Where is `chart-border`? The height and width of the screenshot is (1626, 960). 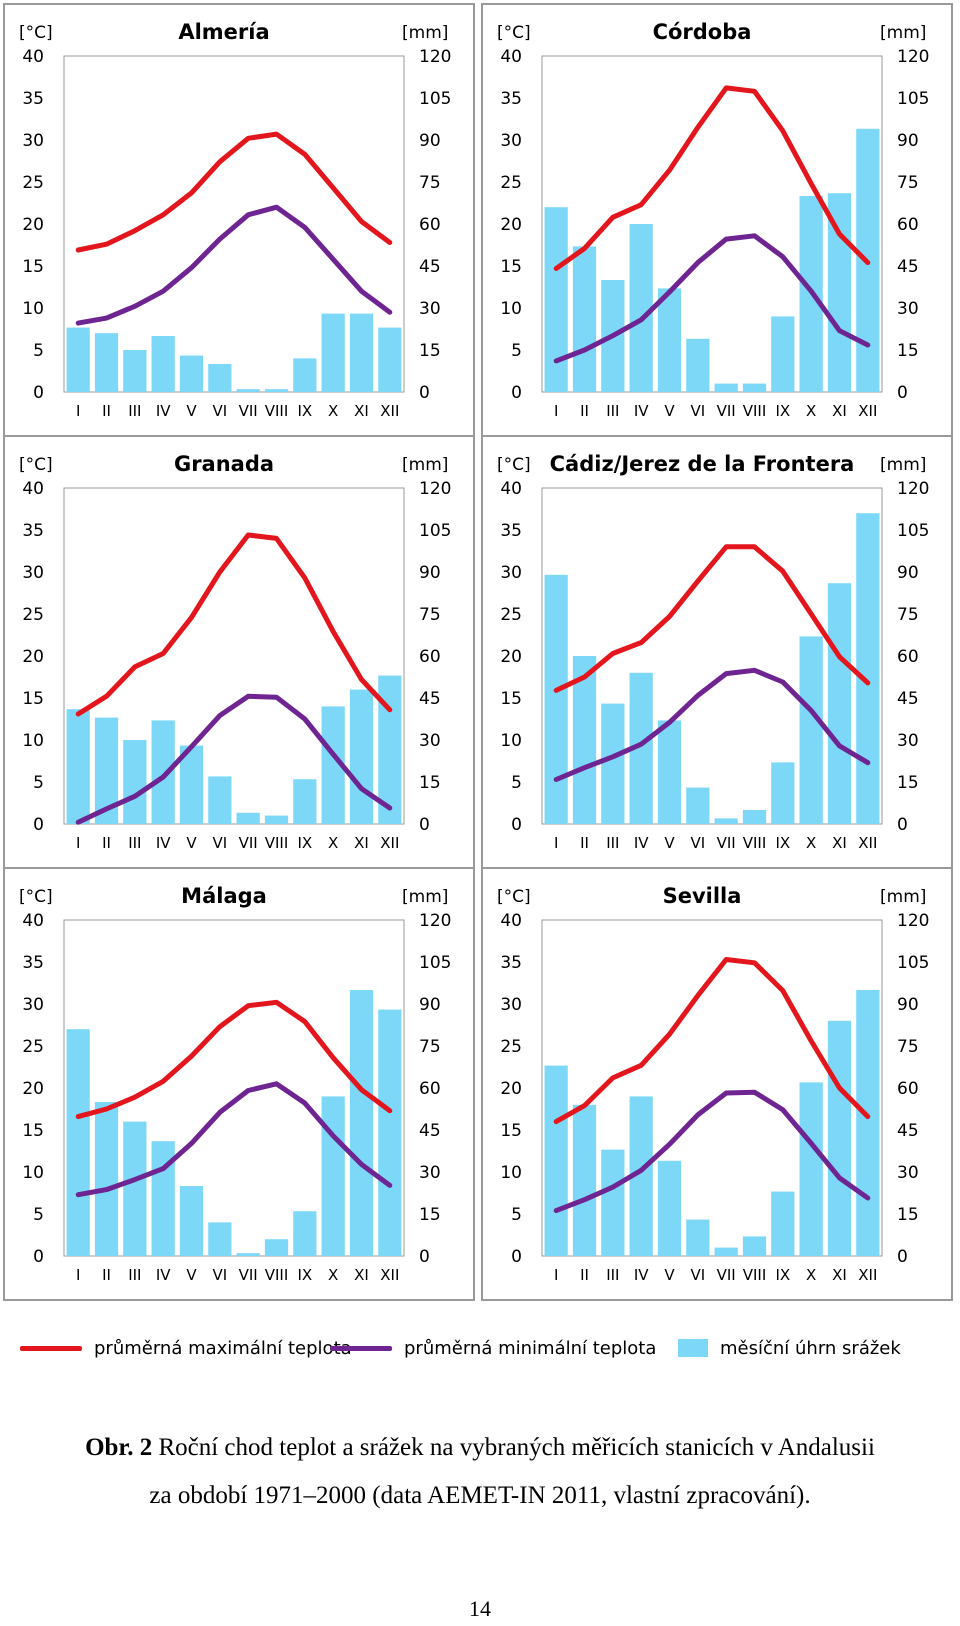 chart-border is located at coordinates (239, 1084).